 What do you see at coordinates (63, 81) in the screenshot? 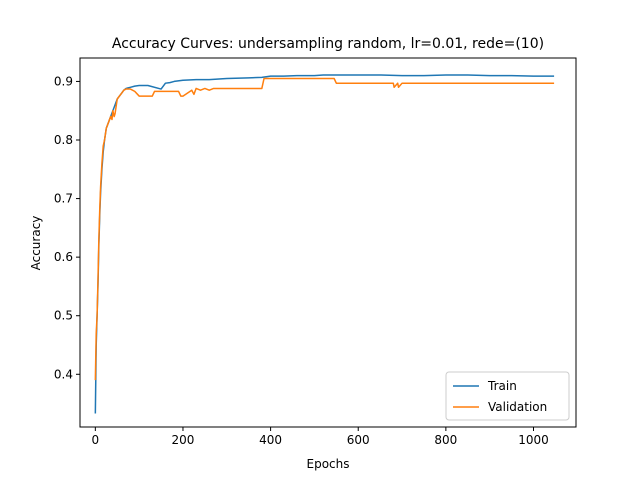
I see `y-tick-label: 0.9` at bounding box center [63, 81].